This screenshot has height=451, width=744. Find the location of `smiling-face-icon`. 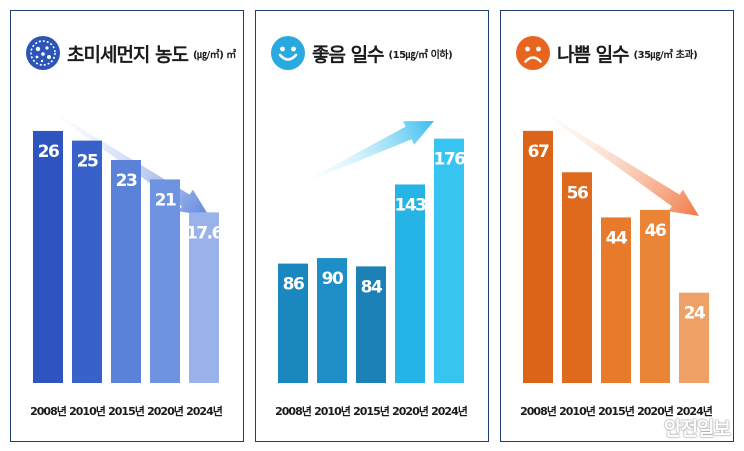

smiling-face-icon is located at coordinates (288, 53).